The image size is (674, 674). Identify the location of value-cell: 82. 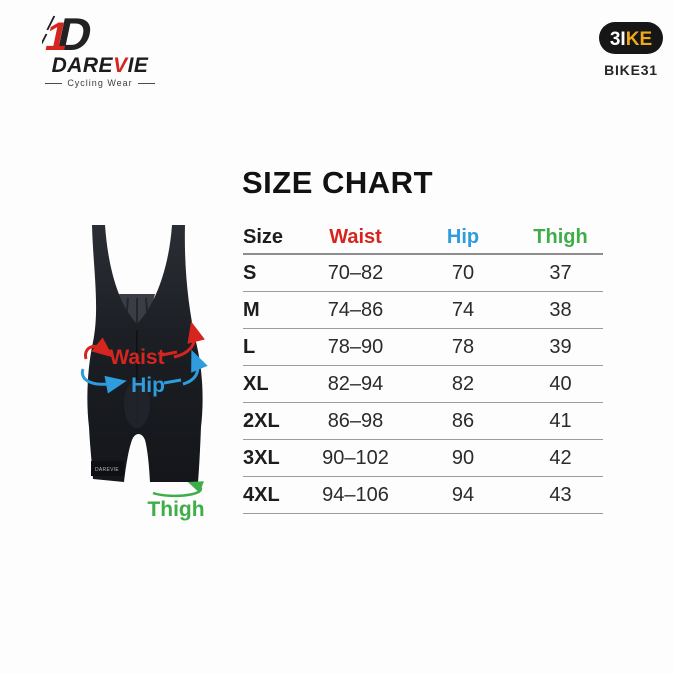
(463, 383).